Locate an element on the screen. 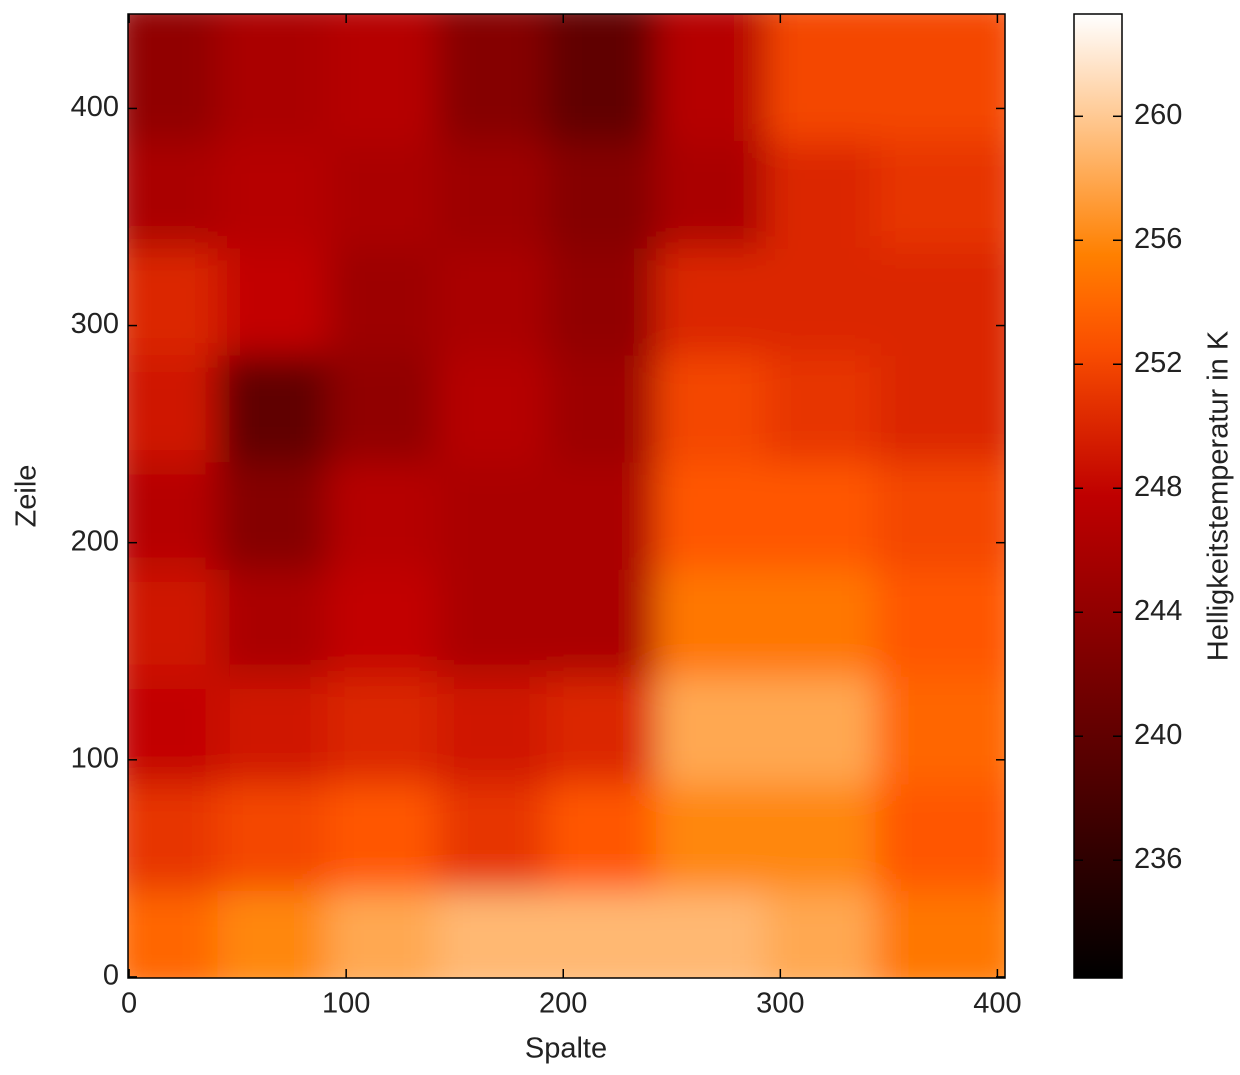 The image size is (1240, 1075). x-axis-label: Spalte is located at coordinates (566, 1049).